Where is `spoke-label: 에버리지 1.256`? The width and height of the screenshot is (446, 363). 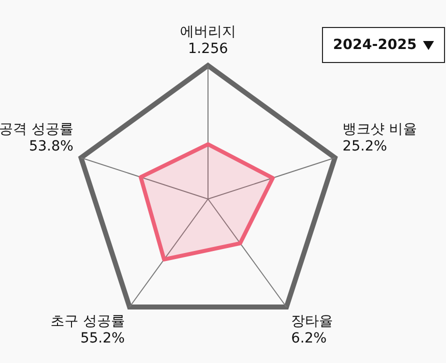 spoke-label: 에버리지 1.256 is located at coordinates (208, 40).